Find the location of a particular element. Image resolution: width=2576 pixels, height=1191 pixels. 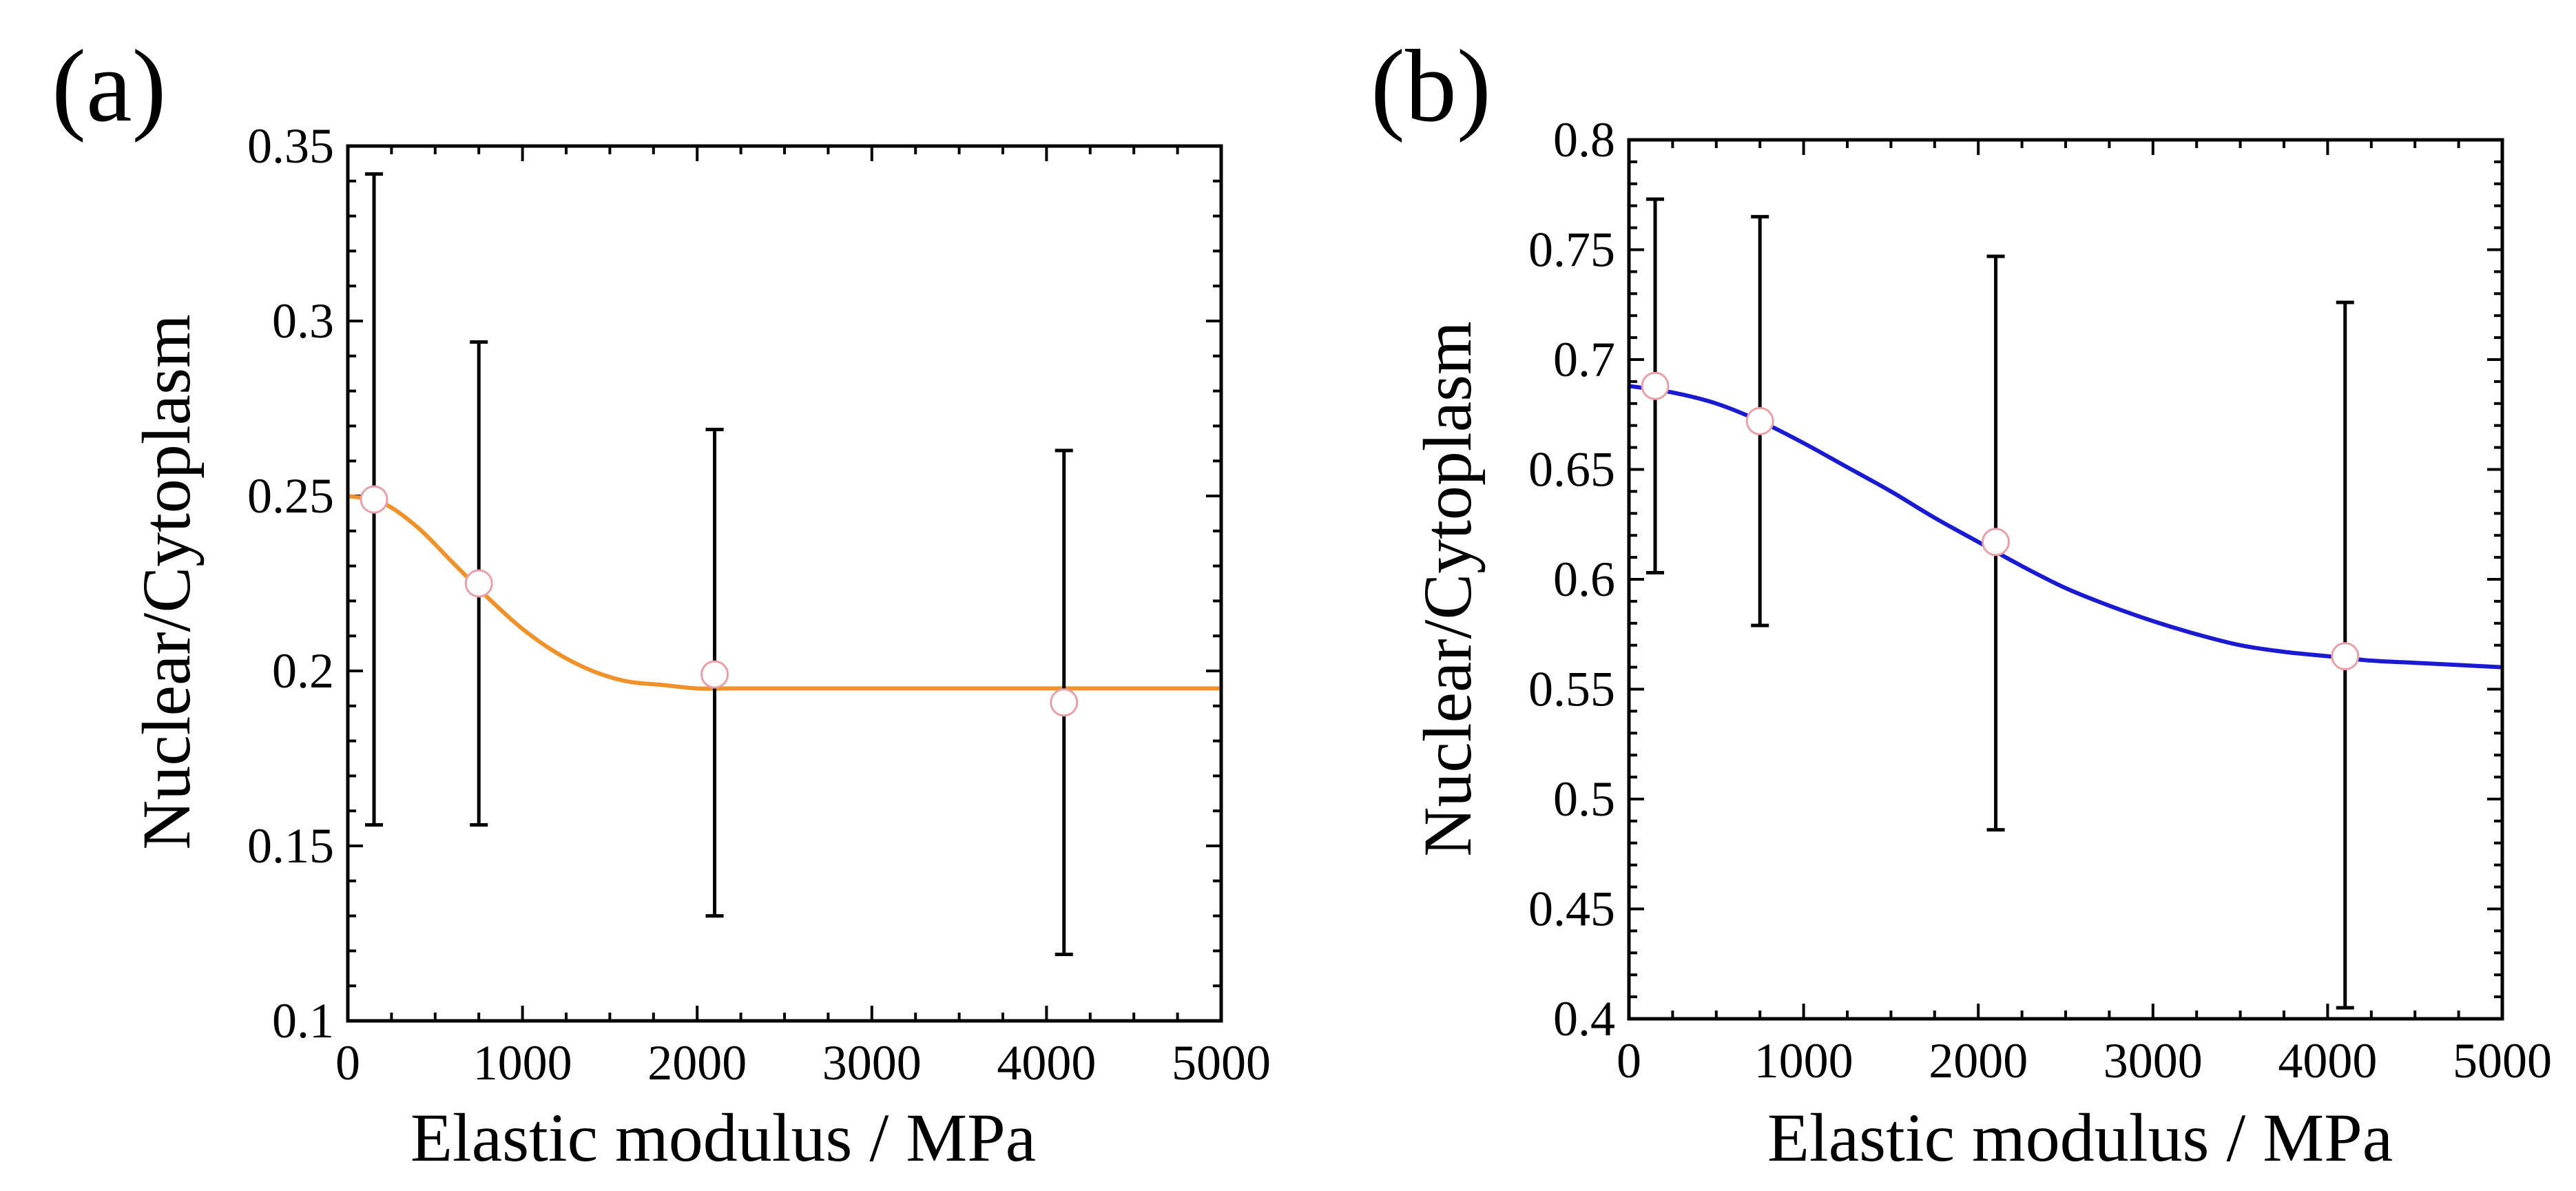

panel-b-y-tick-label: 0.75 is located at coordinates (1571, 250).